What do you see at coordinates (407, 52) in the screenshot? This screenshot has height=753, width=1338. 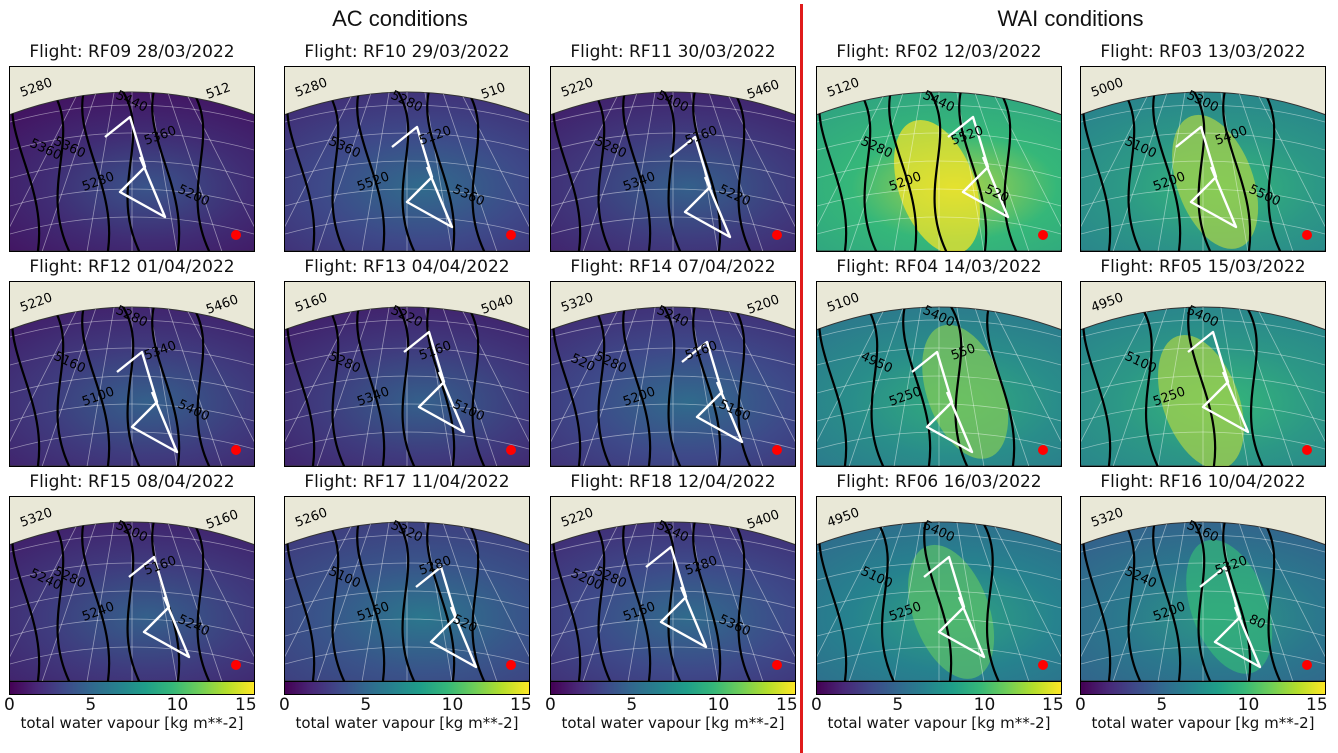 I see `panel-title: Flight: RF10 29/03/2022` at bounding box center [407, 52].